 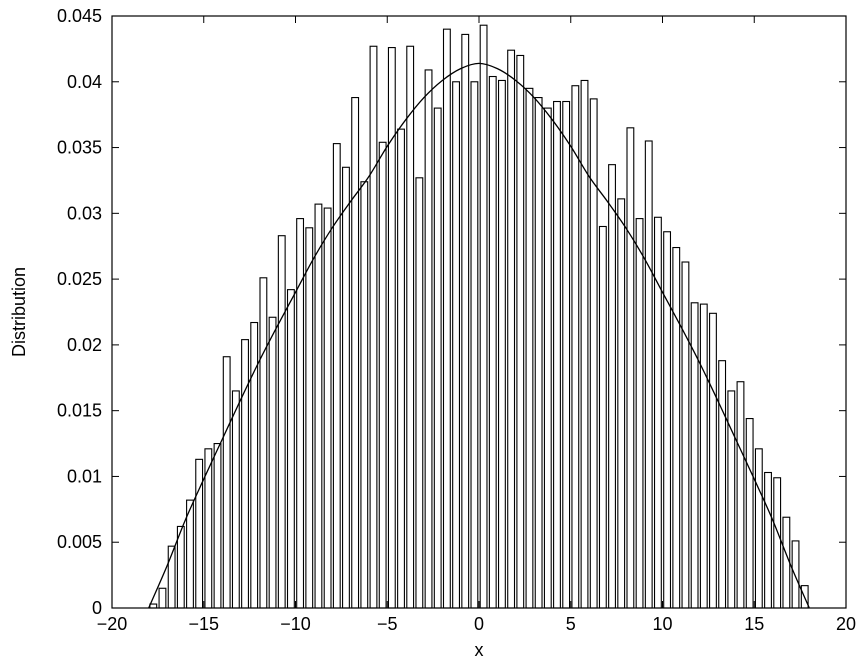 What do you see at coordinates (97, 608) in the screenshot?
I see `y-tick-label: 0` at bounding box center [97, 608].